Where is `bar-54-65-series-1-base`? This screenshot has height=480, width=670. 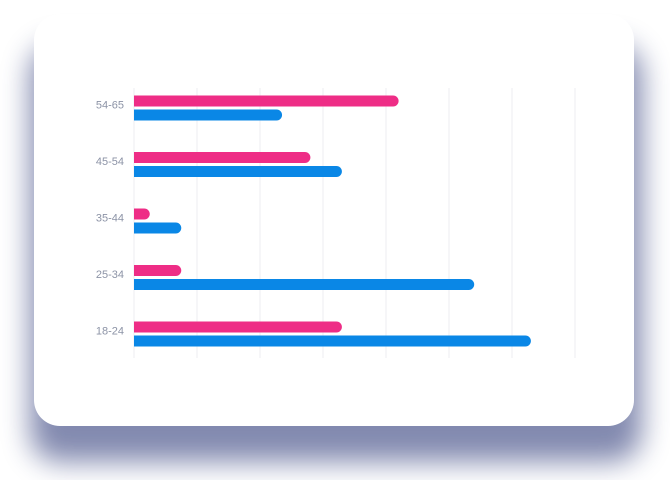 bar-54-65-series-1-base is located at coordinates (137, 101).